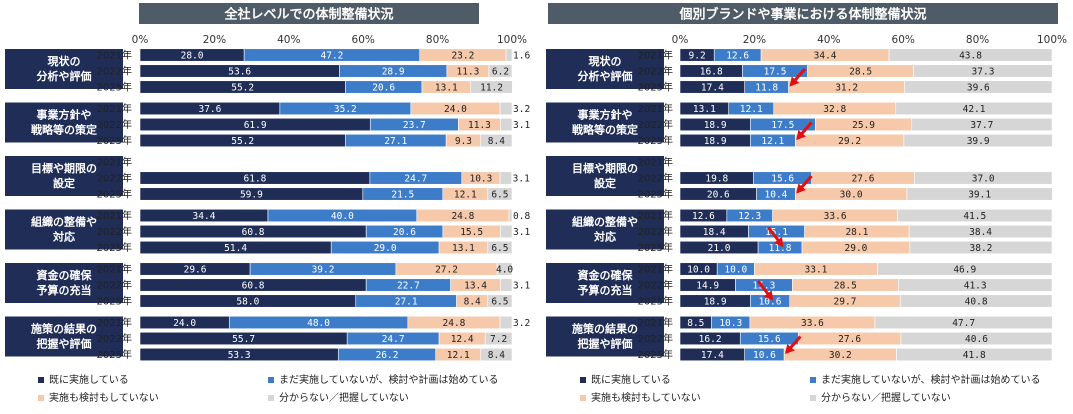 The image size is (1073, 414). Describe the element at coordinates (64, 76) in the screenshot. I see `category-label: 分析や評価` at that location.